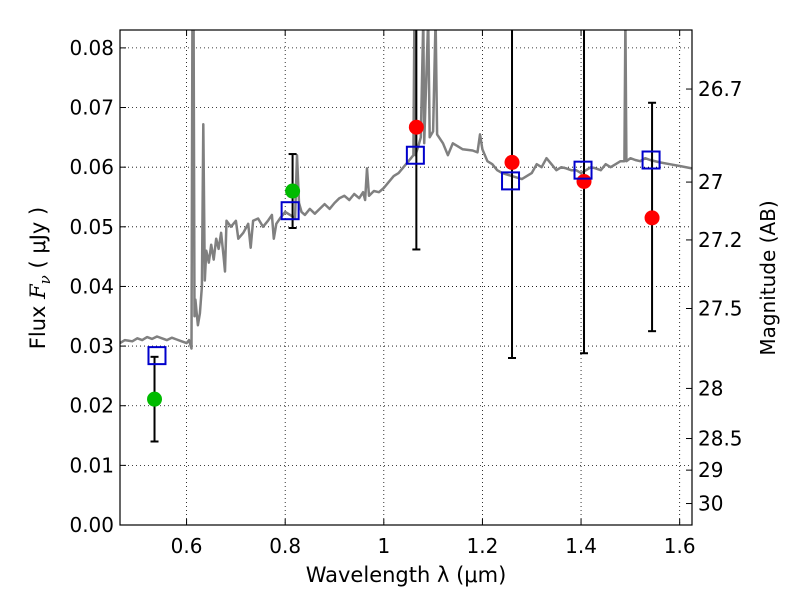 This screenshot has width=800, height=600. What do you see at coordinates (714, 296) in the screenshot?
I see `y2-axis-ticks: 26.7 27 27.2 27.5 28 28.5 29 30` at bounding box center [714, 296].